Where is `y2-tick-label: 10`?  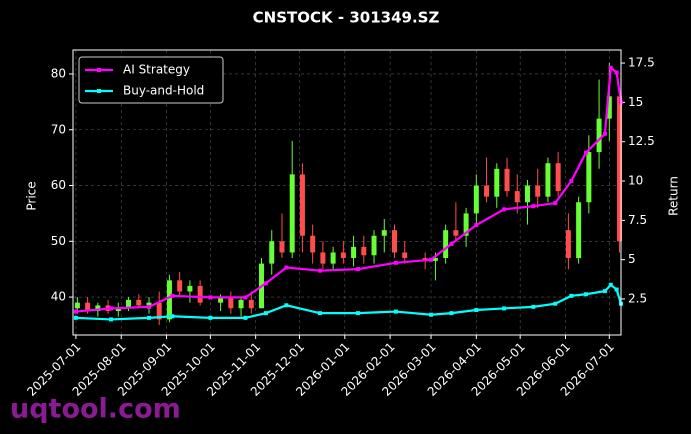 y2-tick-label: 10 is located at coordinates (635, 181).